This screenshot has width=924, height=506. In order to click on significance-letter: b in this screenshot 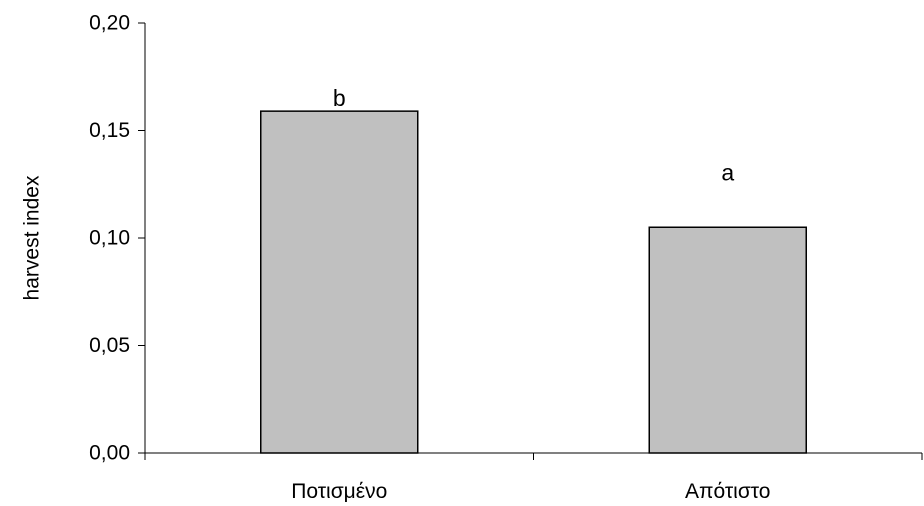, I will do `click(339, 98)`.